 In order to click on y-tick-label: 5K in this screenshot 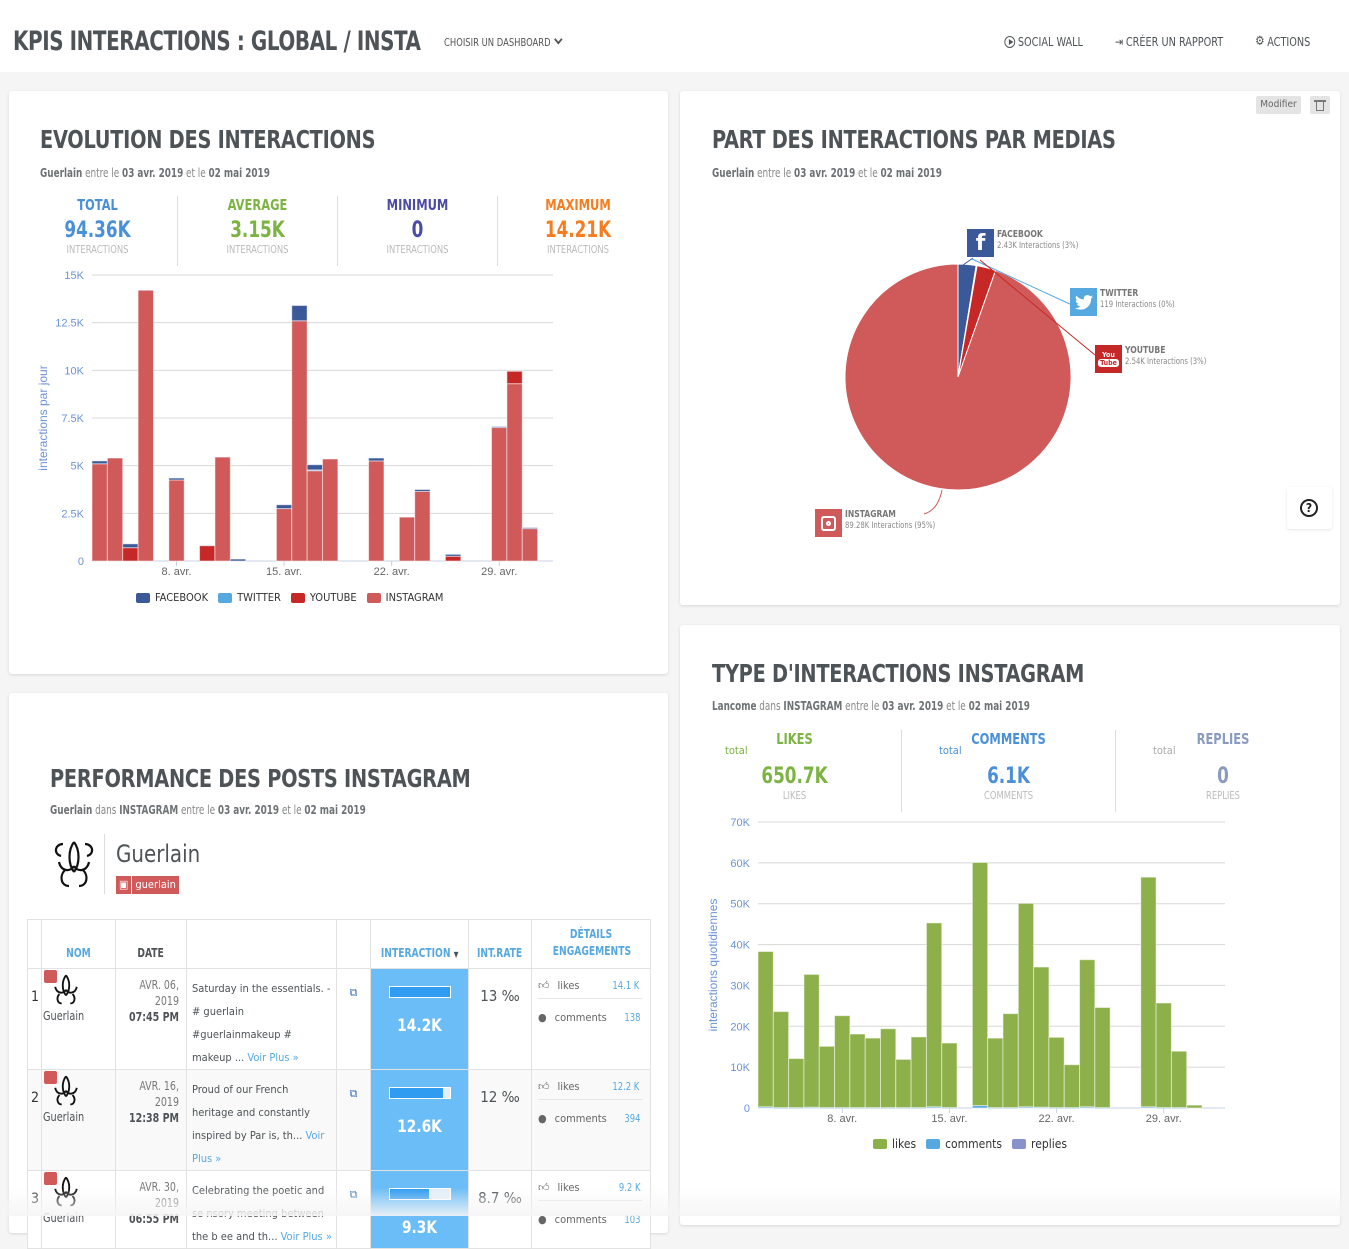, I will do `click(78, 467)`.